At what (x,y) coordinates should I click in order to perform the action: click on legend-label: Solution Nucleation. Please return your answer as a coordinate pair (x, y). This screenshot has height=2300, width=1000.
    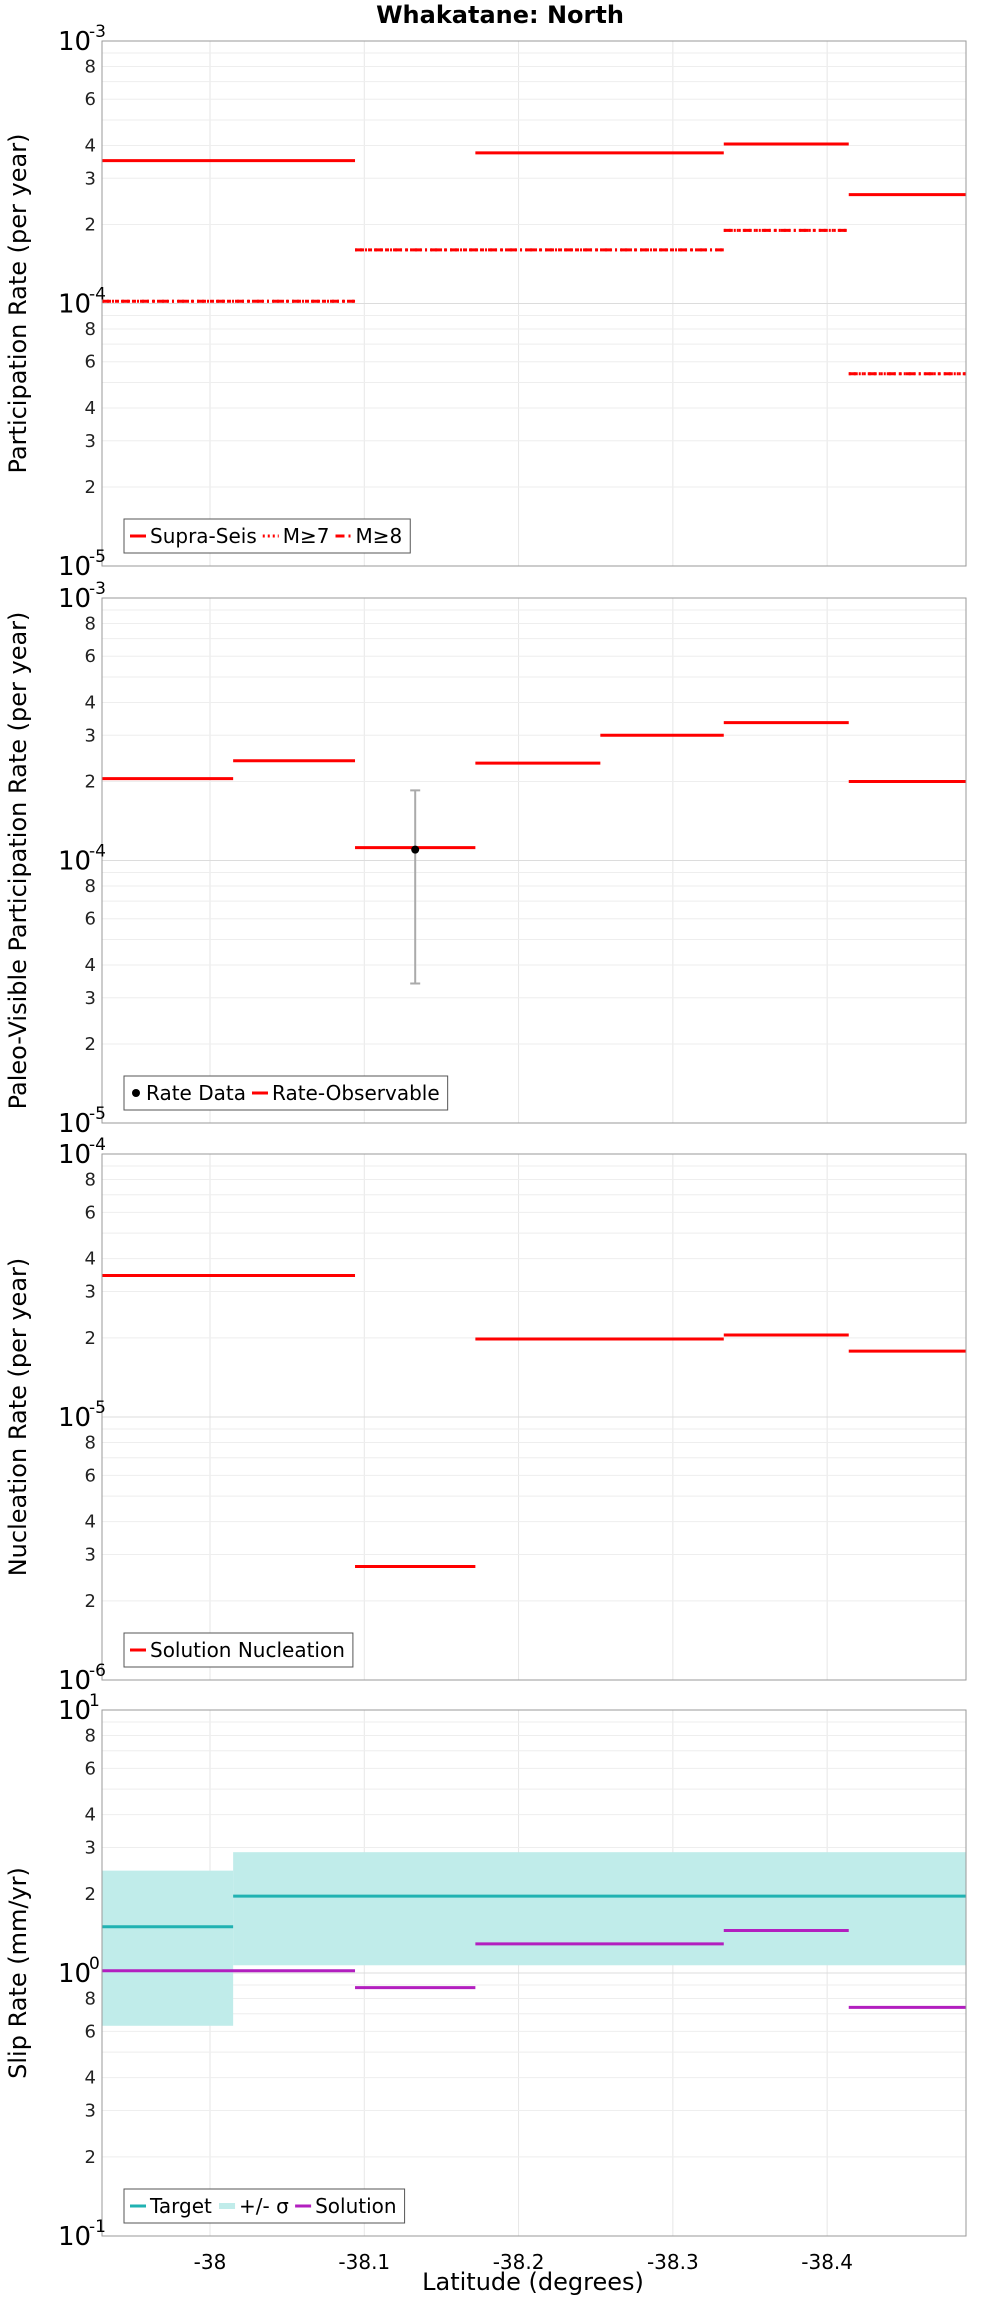
    Looking at the image, I should click on (247, 1650).